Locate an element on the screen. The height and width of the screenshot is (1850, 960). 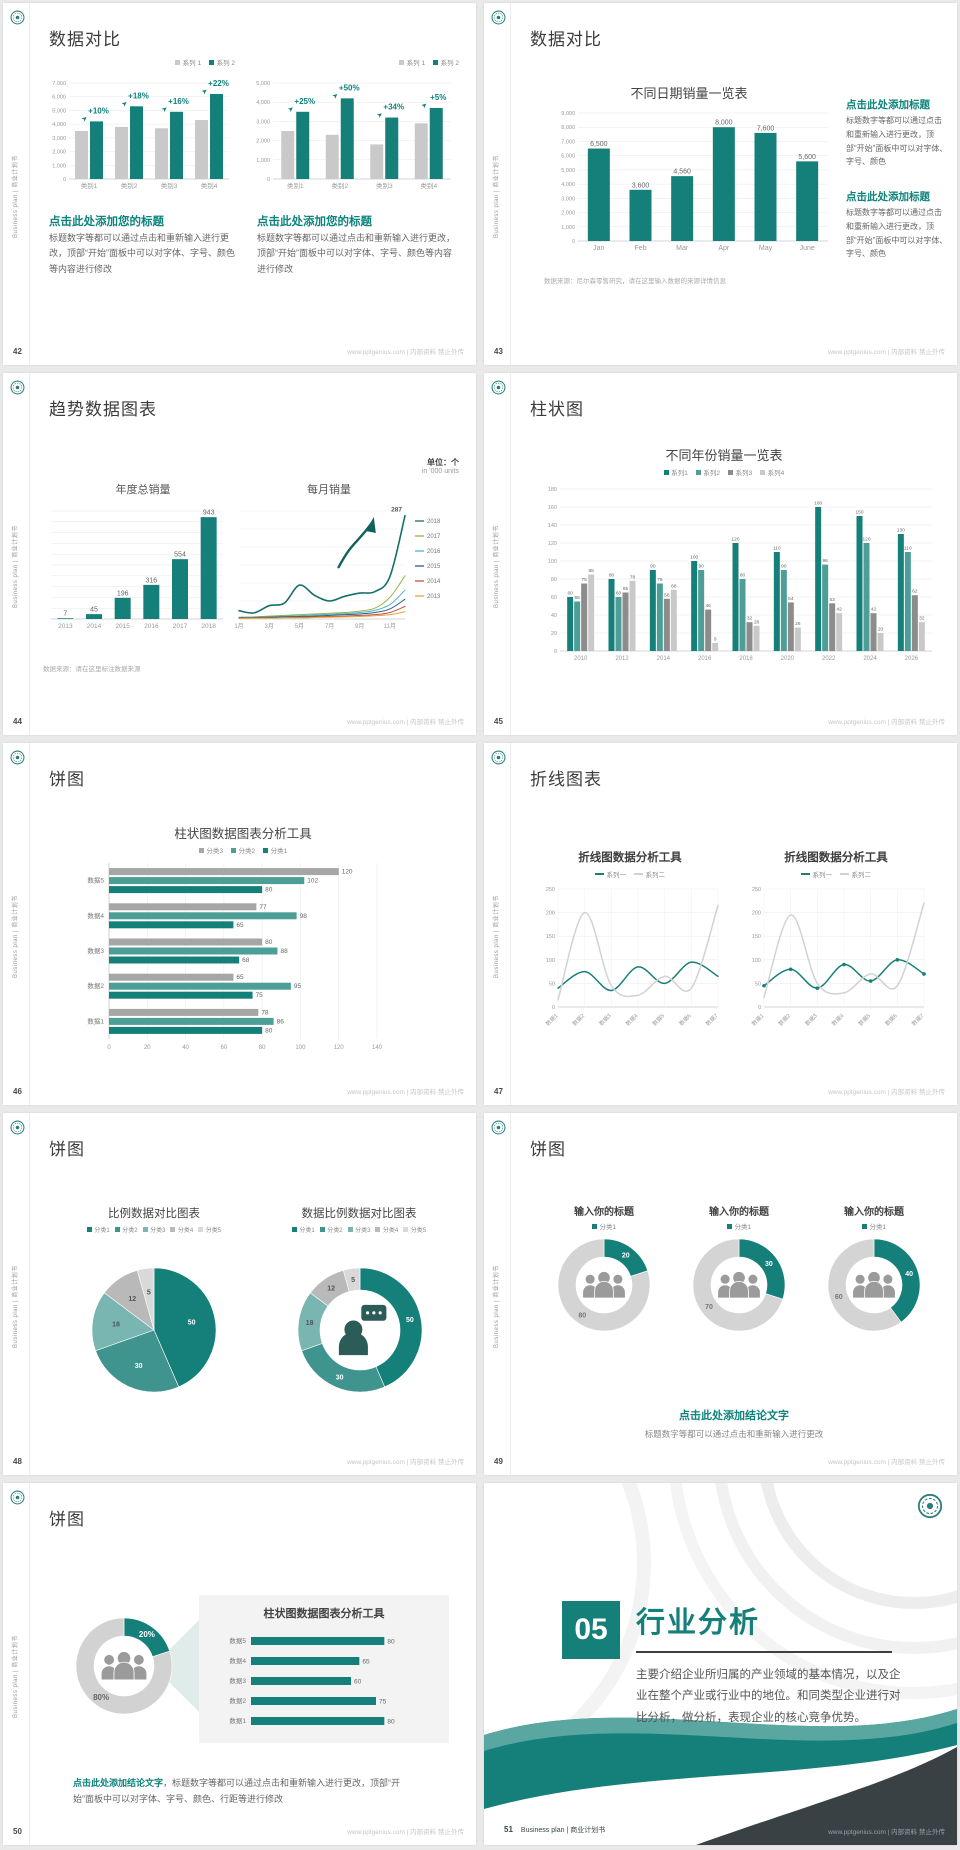
chart-legend: 分类1 is located at coordinates (874, 1226).